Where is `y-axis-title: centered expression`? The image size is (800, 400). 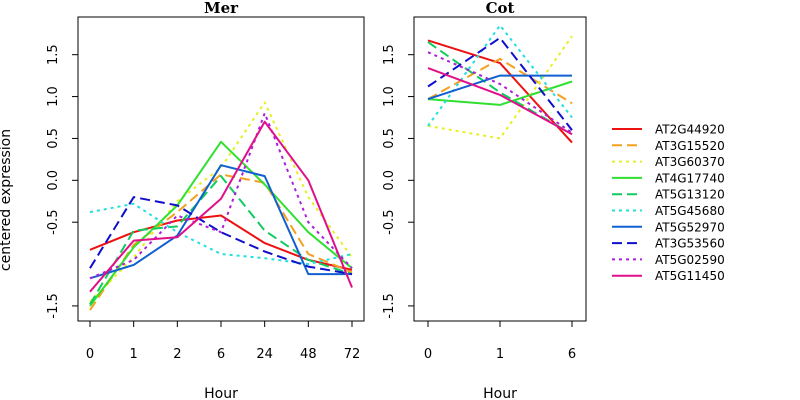 y-axis-title: centered expression is located at coordinates (7, 200).